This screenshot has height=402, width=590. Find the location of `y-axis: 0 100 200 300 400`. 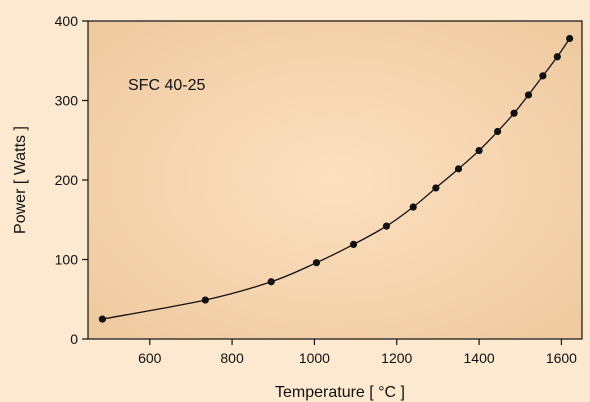

y-axis: 0 100 200 300 400 is located at coordinates (71, 180).